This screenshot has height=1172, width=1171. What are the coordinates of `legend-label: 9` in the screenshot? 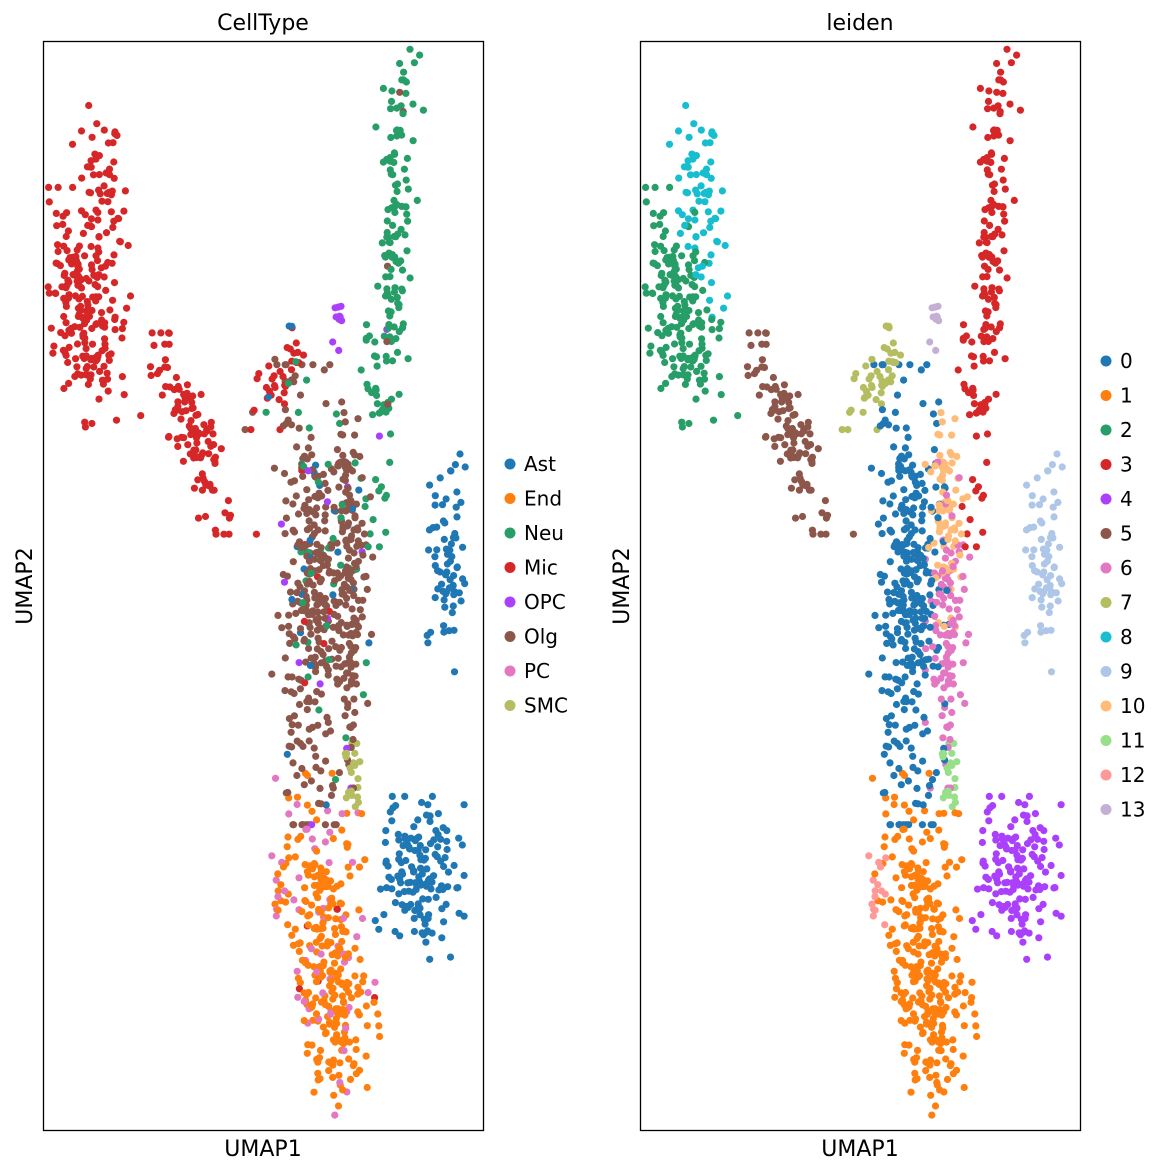 It's located at (1126, 672).